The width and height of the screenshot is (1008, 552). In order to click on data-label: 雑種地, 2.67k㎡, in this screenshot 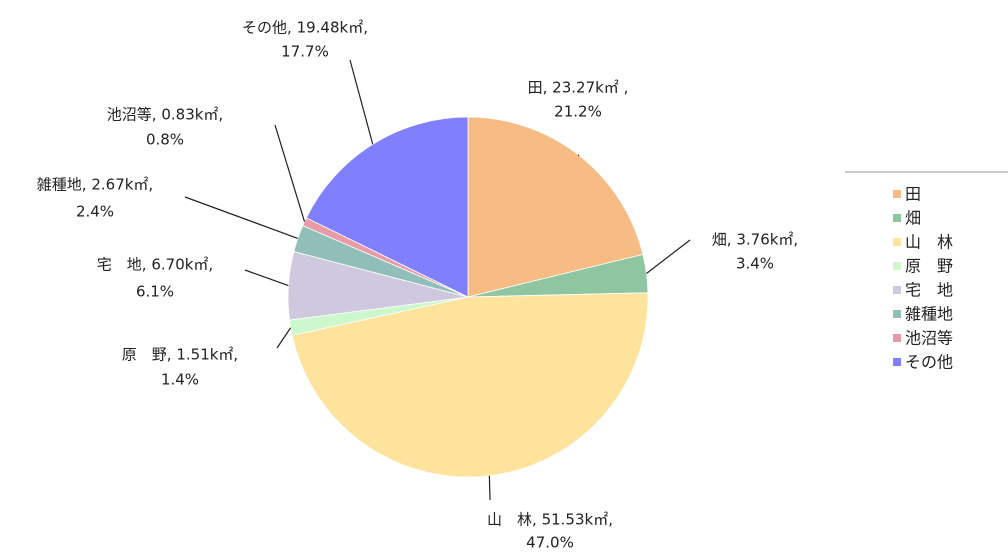, I will do `click(95, 185)`.